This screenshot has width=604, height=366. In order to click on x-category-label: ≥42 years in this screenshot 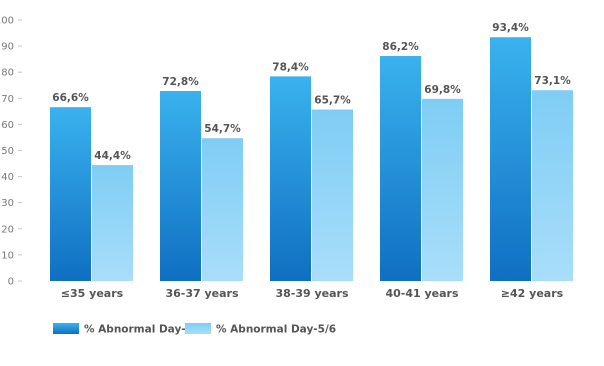, I will do `click(532, 293)`.